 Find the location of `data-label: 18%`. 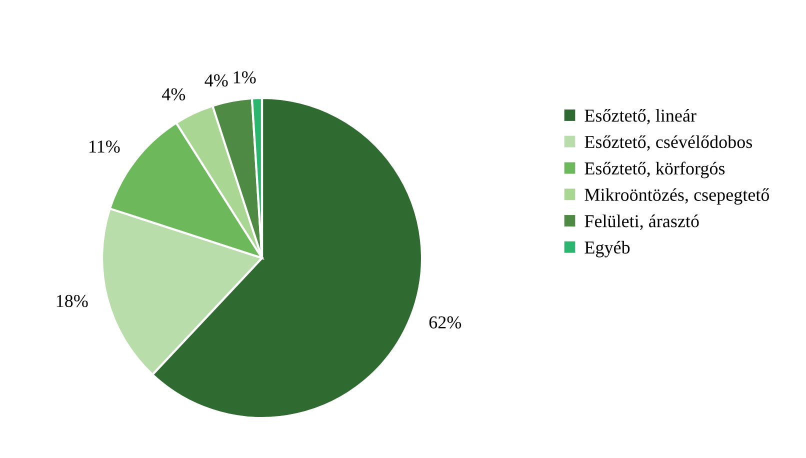

data-label: 18% is located at coordinates (72, 301).